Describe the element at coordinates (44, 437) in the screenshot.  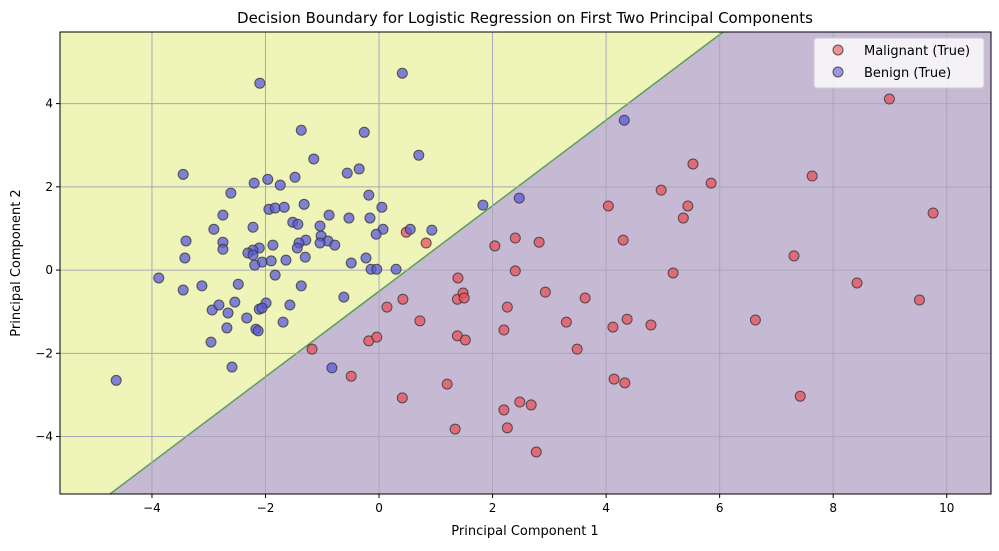
I see `y-tick-label: −4` at that location.